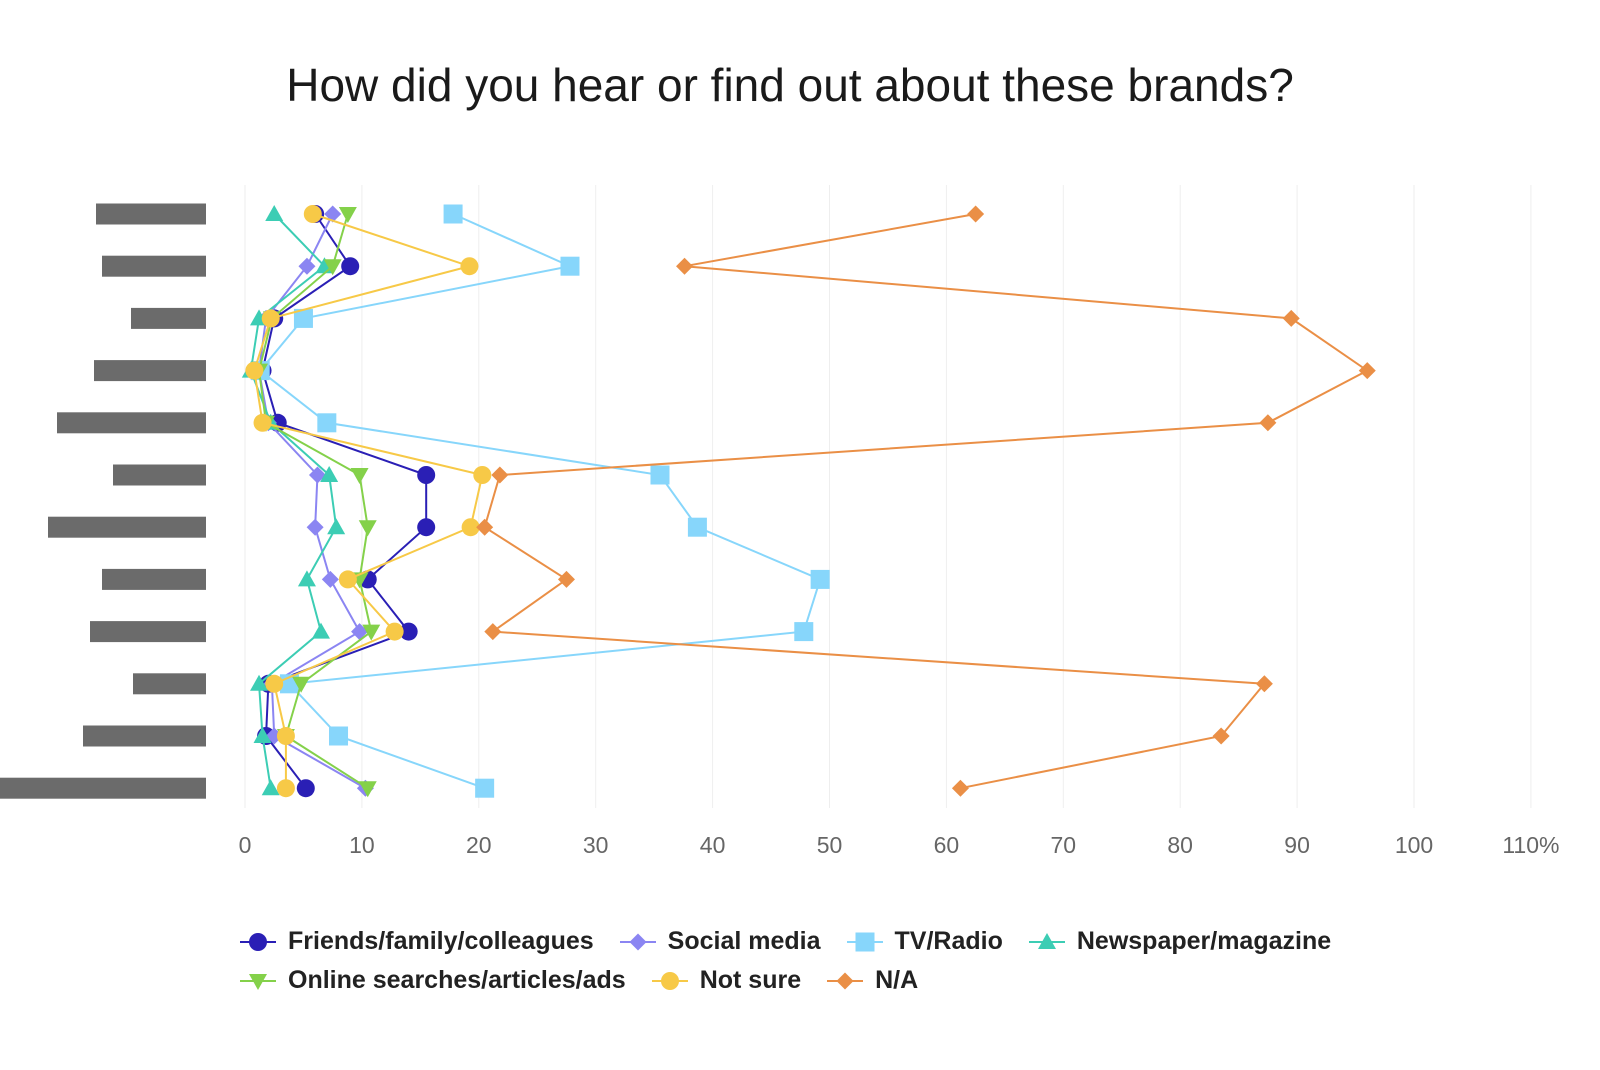 Image resolution: width=1600 pixels, height=1070 pixels. Describe the element at coordinates (744, 941) in the screenshot. I see `legend-label: Social media` at that location.